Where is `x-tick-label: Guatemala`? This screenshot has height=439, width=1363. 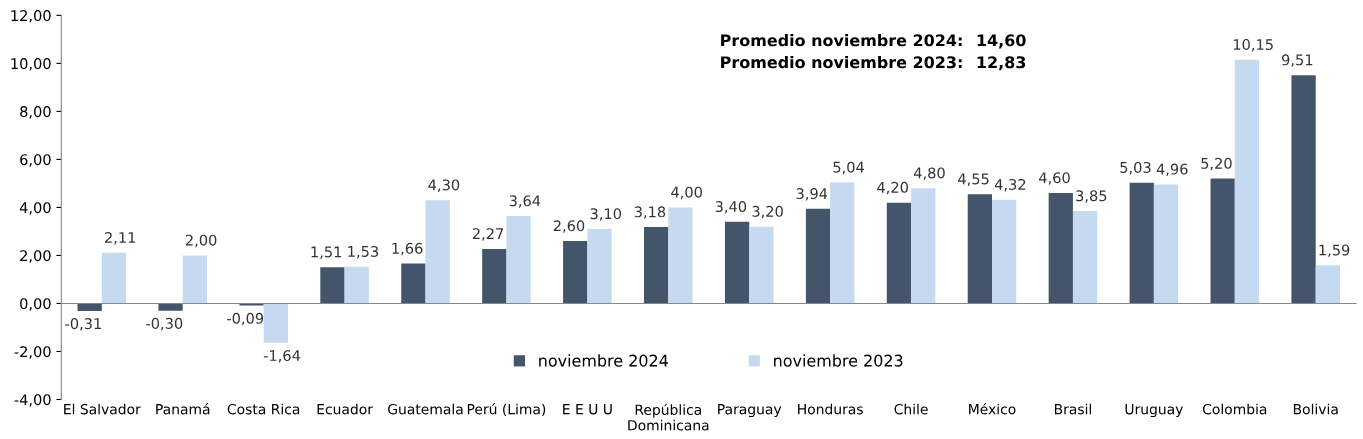
x-tick-label: Guatemala is located at coordinates (425, 409).